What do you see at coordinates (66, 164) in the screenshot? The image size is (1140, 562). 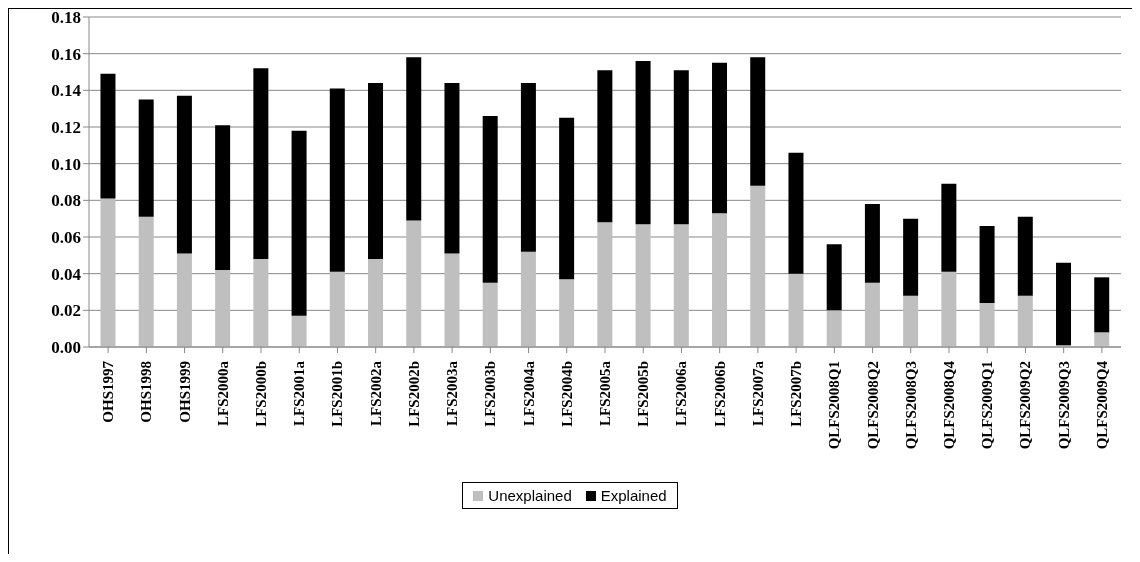 I see `y-tick-label: 0.10` at bounding box center [66, 164].